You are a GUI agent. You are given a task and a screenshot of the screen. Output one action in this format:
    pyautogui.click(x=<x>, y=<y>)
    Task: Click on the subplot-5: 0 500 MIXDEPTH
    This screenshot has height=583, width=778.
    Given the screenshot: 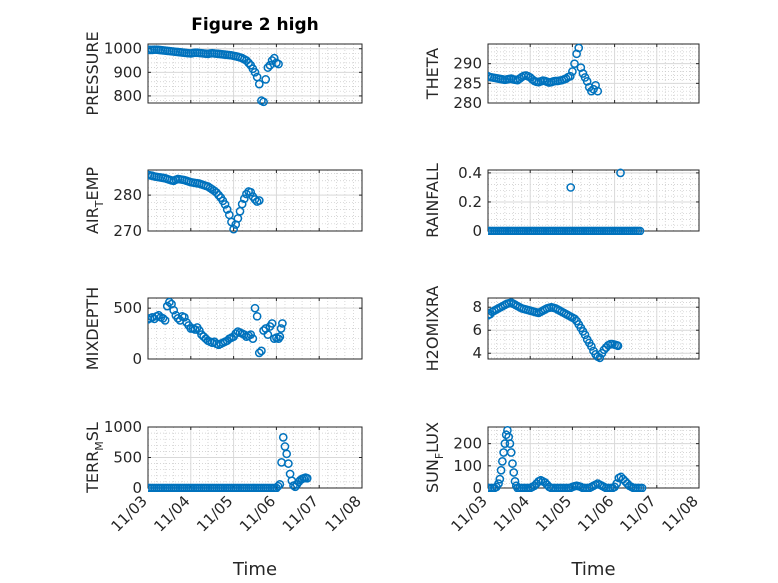 What is the action you would take?
    pyautogui.click(x=223, y=328)
    